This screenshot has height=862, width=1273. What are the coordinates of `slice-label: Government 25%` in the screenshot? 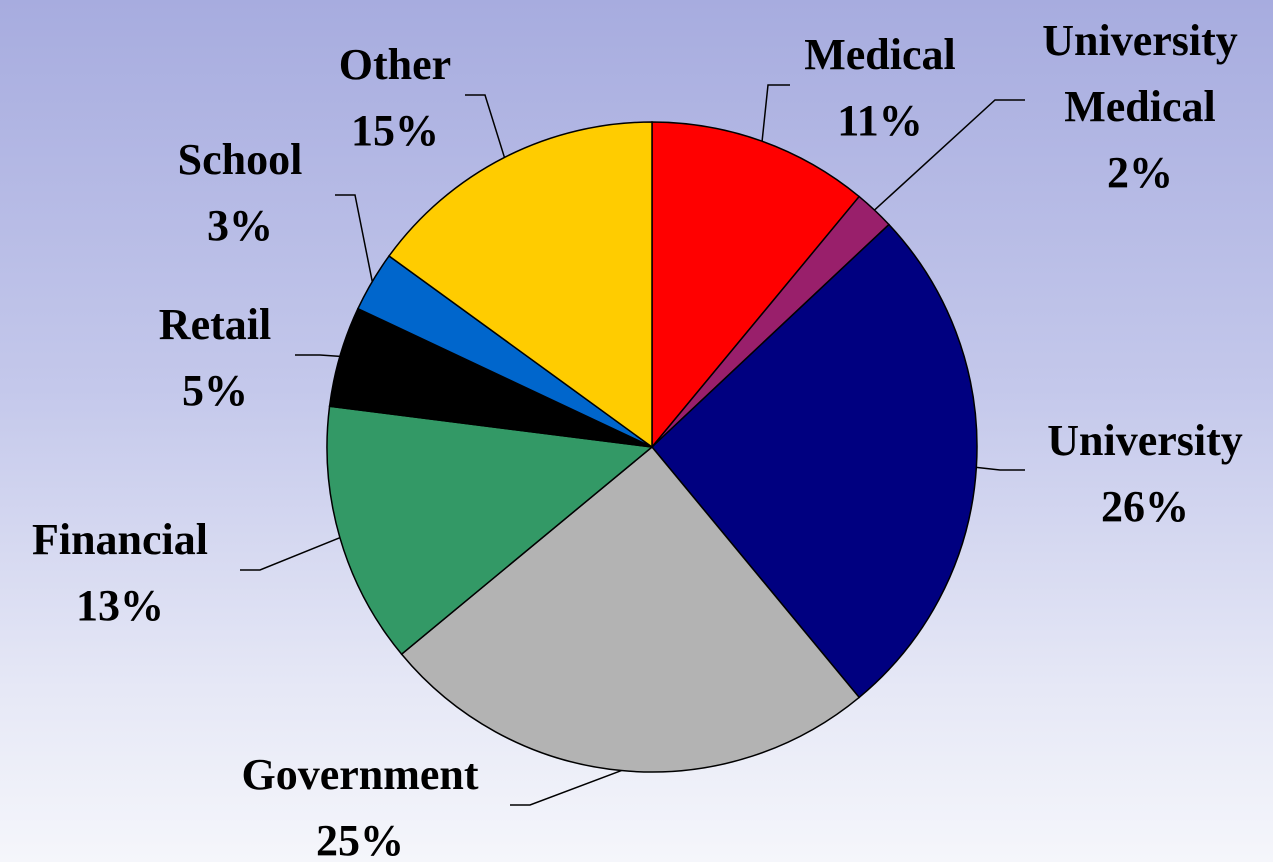 It's located at (360, 802).